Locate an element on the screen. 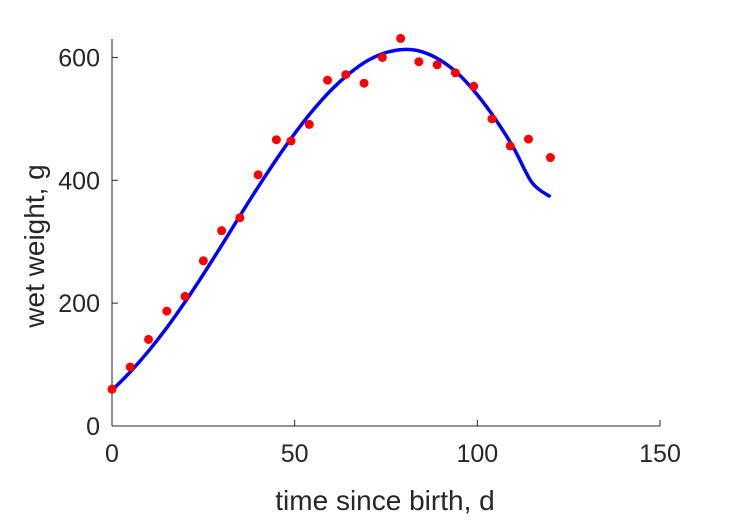  x-tick-label: 100 is located at coordinates (477, 454).